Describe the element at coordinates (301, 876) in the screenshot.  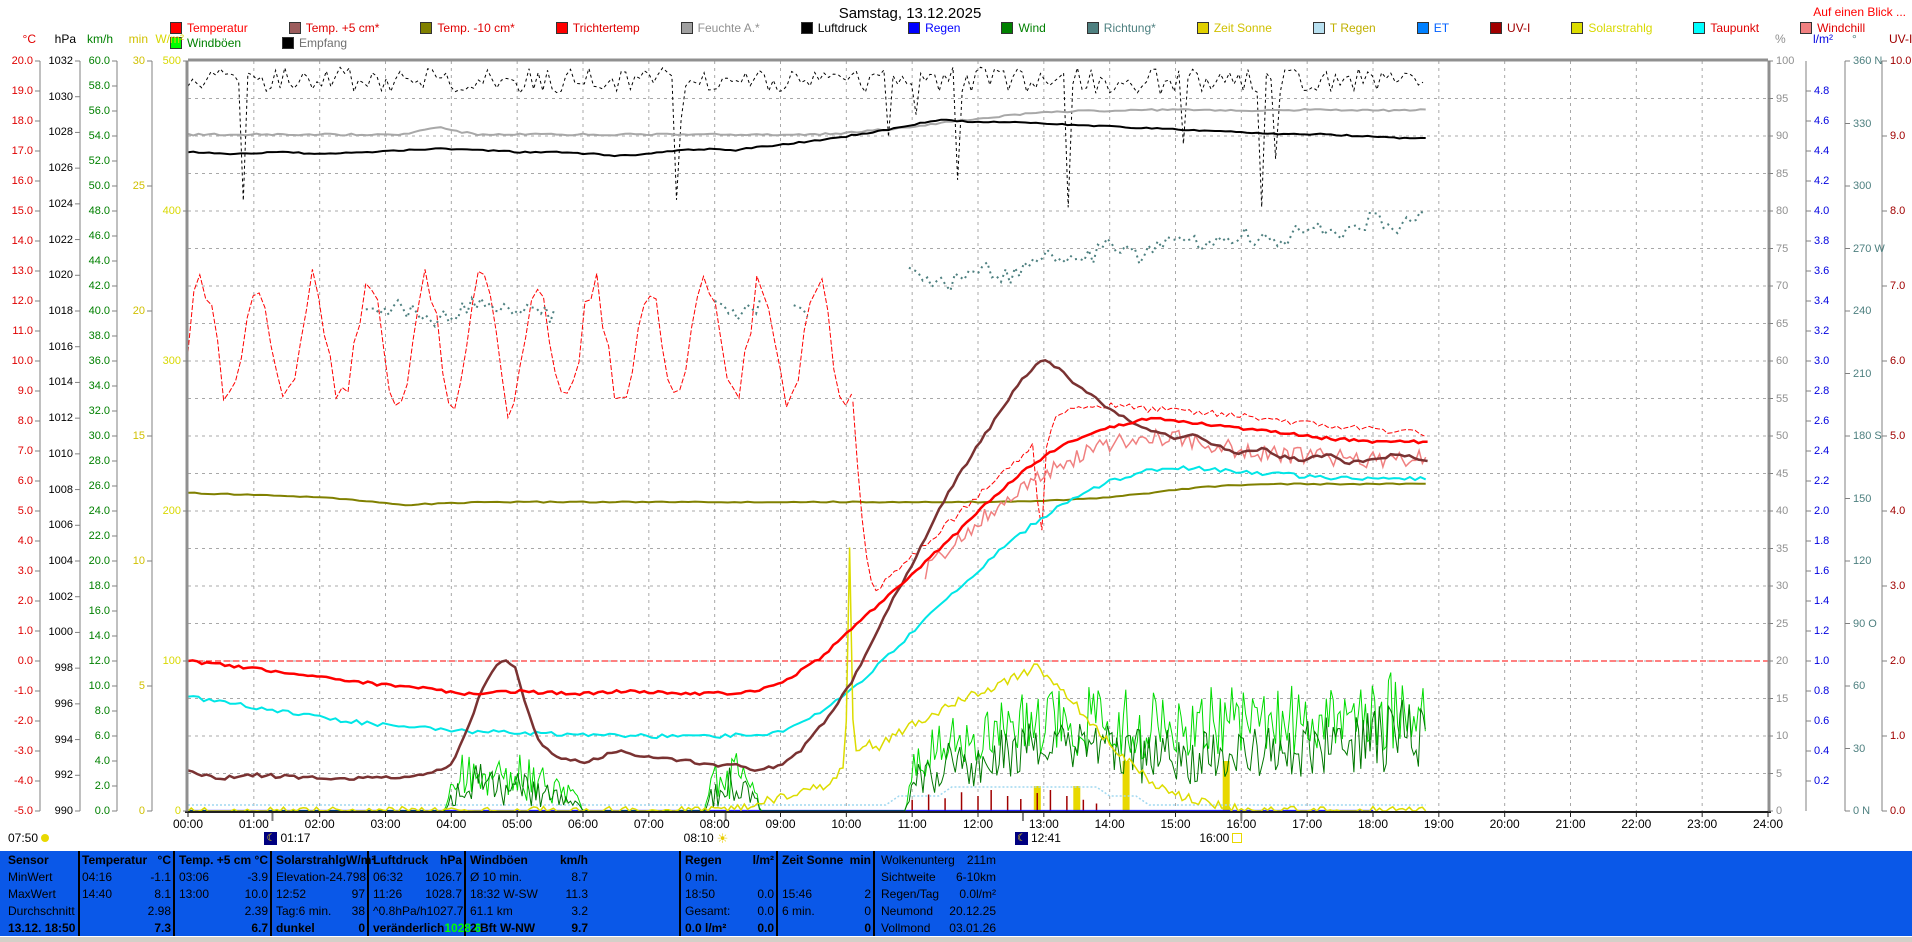
I see `table-cell-label: Elevation` at that location.